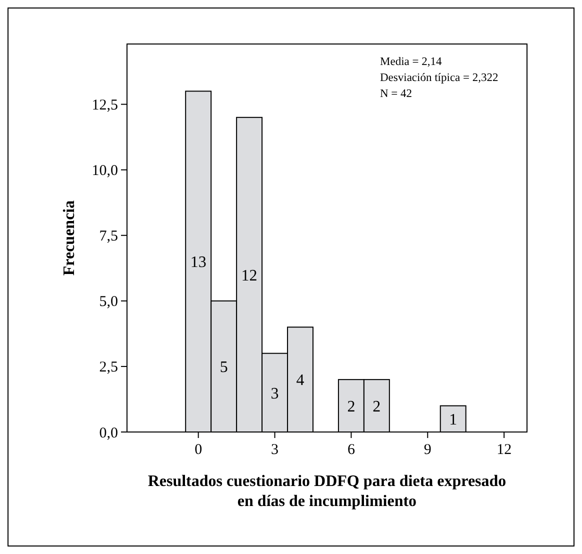 This screenshot has height=554, width=582. I want to click on x-tick-label: 0, so click(198, 450).